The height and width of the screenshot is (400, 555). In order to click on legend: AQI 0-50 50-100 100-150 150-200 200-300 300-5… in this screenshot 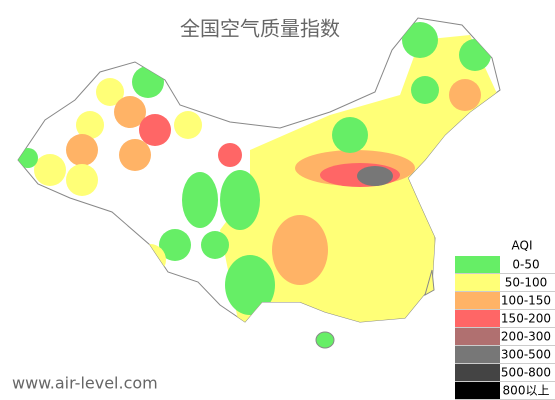, I will do `click(503, 318)`.